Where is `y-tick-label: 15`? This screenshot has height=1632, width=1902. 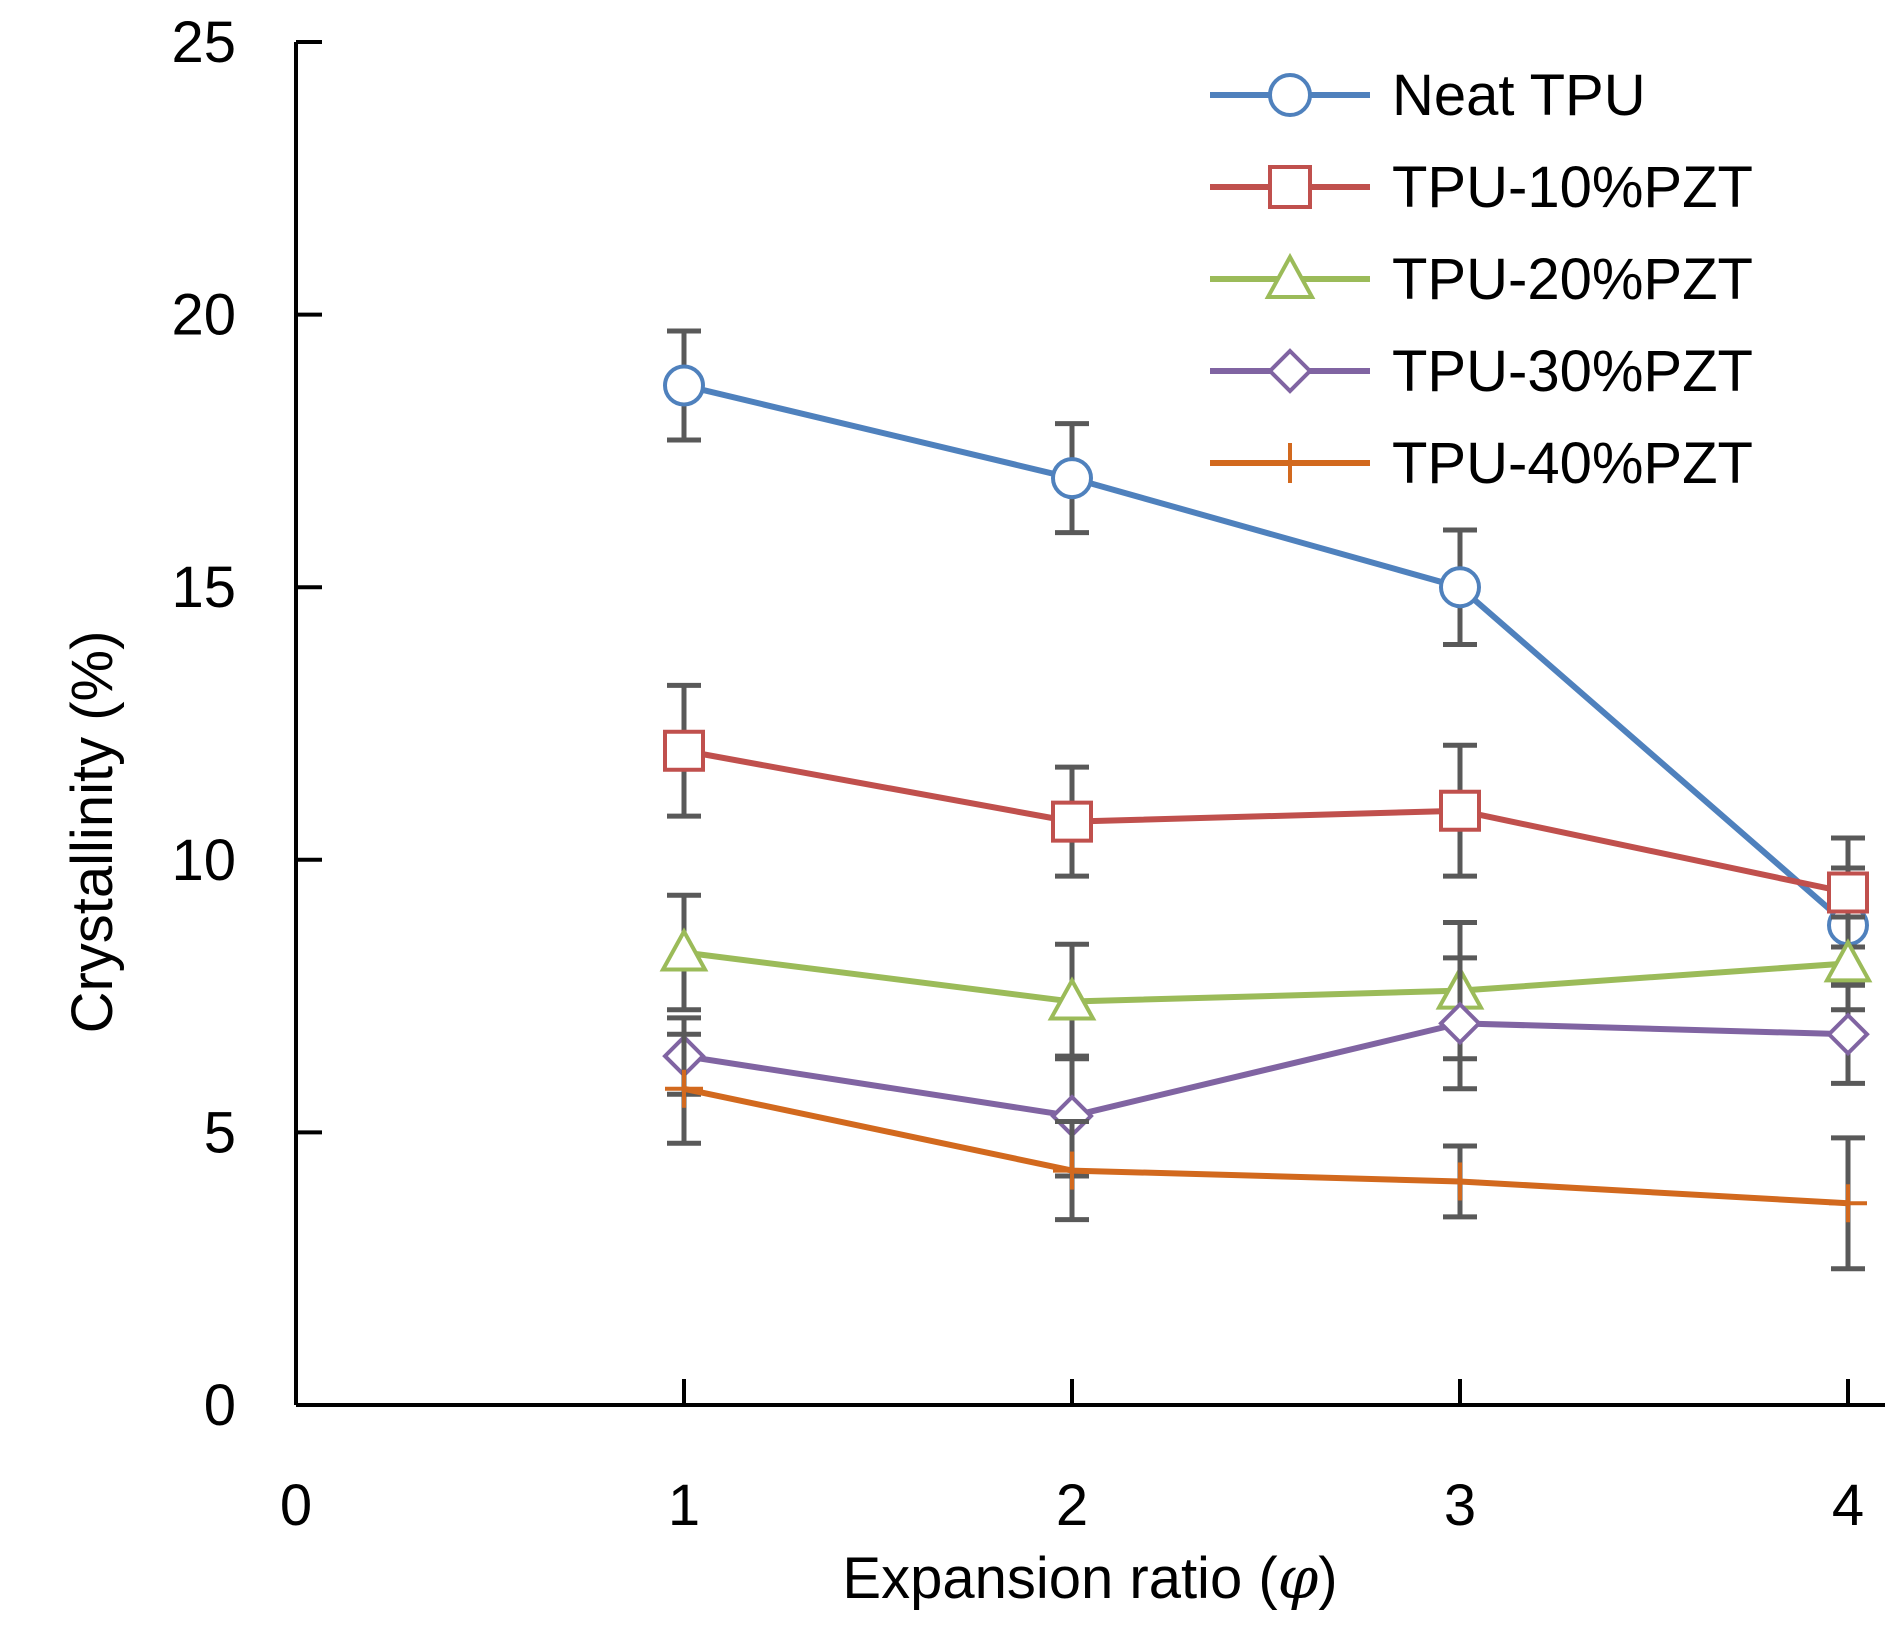 y-tick-label: 15 is located at coordinates (203, 587).